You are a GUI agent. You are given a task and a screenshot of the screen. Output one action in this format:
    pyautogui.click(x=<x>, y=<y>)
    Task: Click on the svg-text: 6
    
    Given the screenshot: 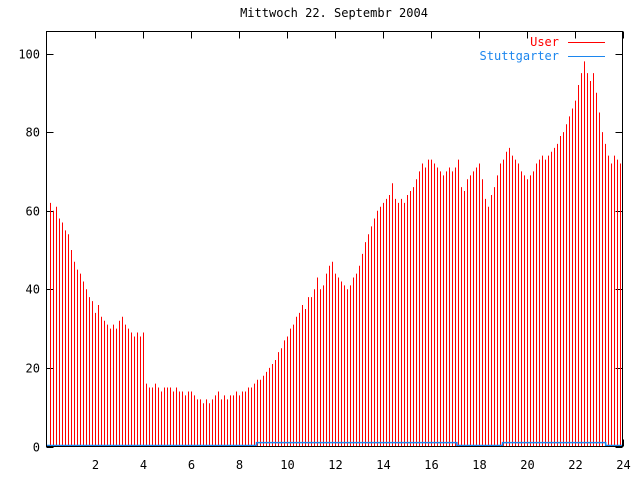 What is the action you would take?
    pyautogui.click(x=191, y=465)
    